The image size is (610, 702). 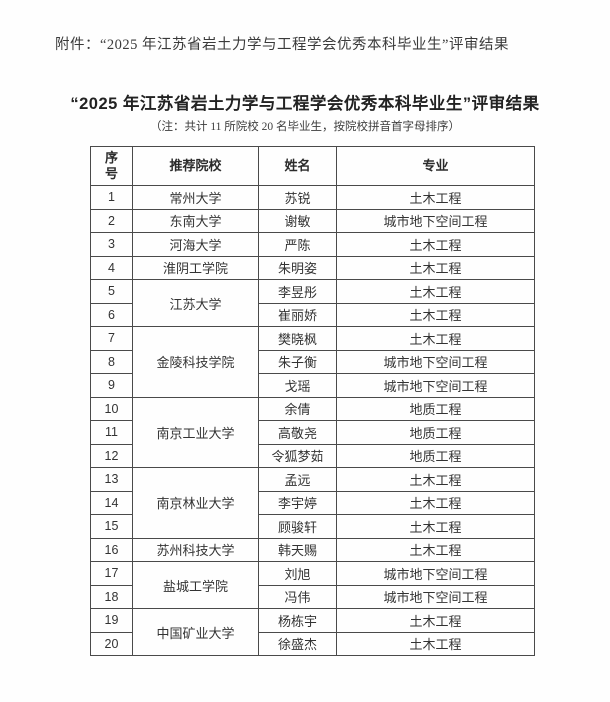 I want to click on table-row: 9 戈瑶 城市地下空间工程, so click(x=312, y=385).